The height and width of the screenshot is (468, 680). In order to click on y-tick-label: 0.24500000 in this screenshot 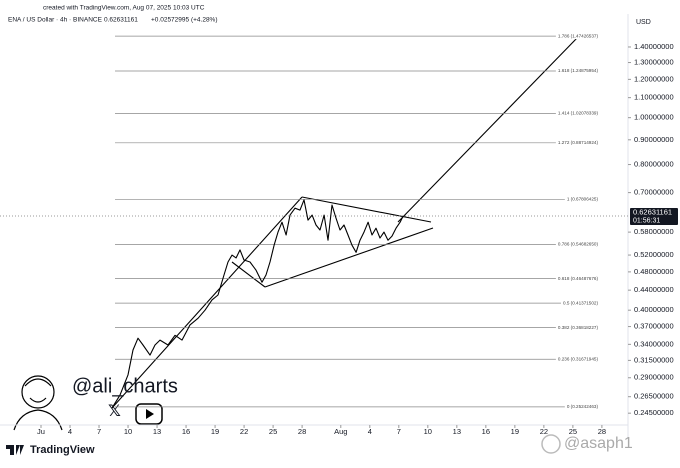, I will do `click(654, 412)`.